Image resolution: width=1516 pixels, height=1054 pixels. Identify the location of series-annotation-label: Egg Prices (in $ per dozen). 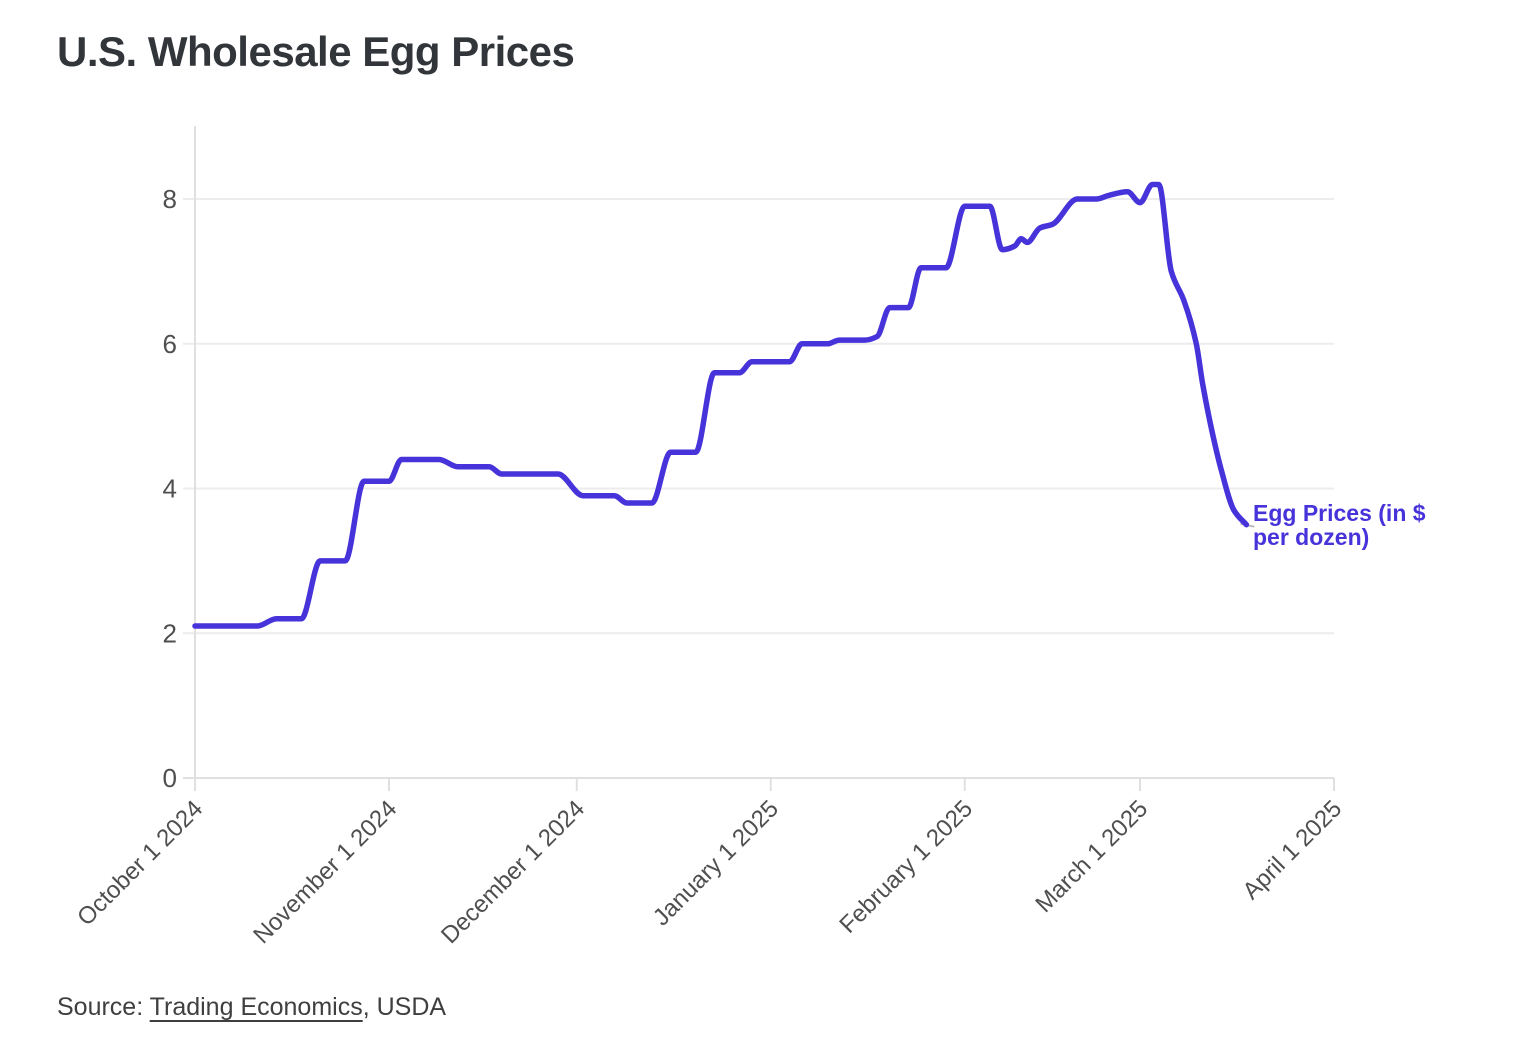
(1339, 525).